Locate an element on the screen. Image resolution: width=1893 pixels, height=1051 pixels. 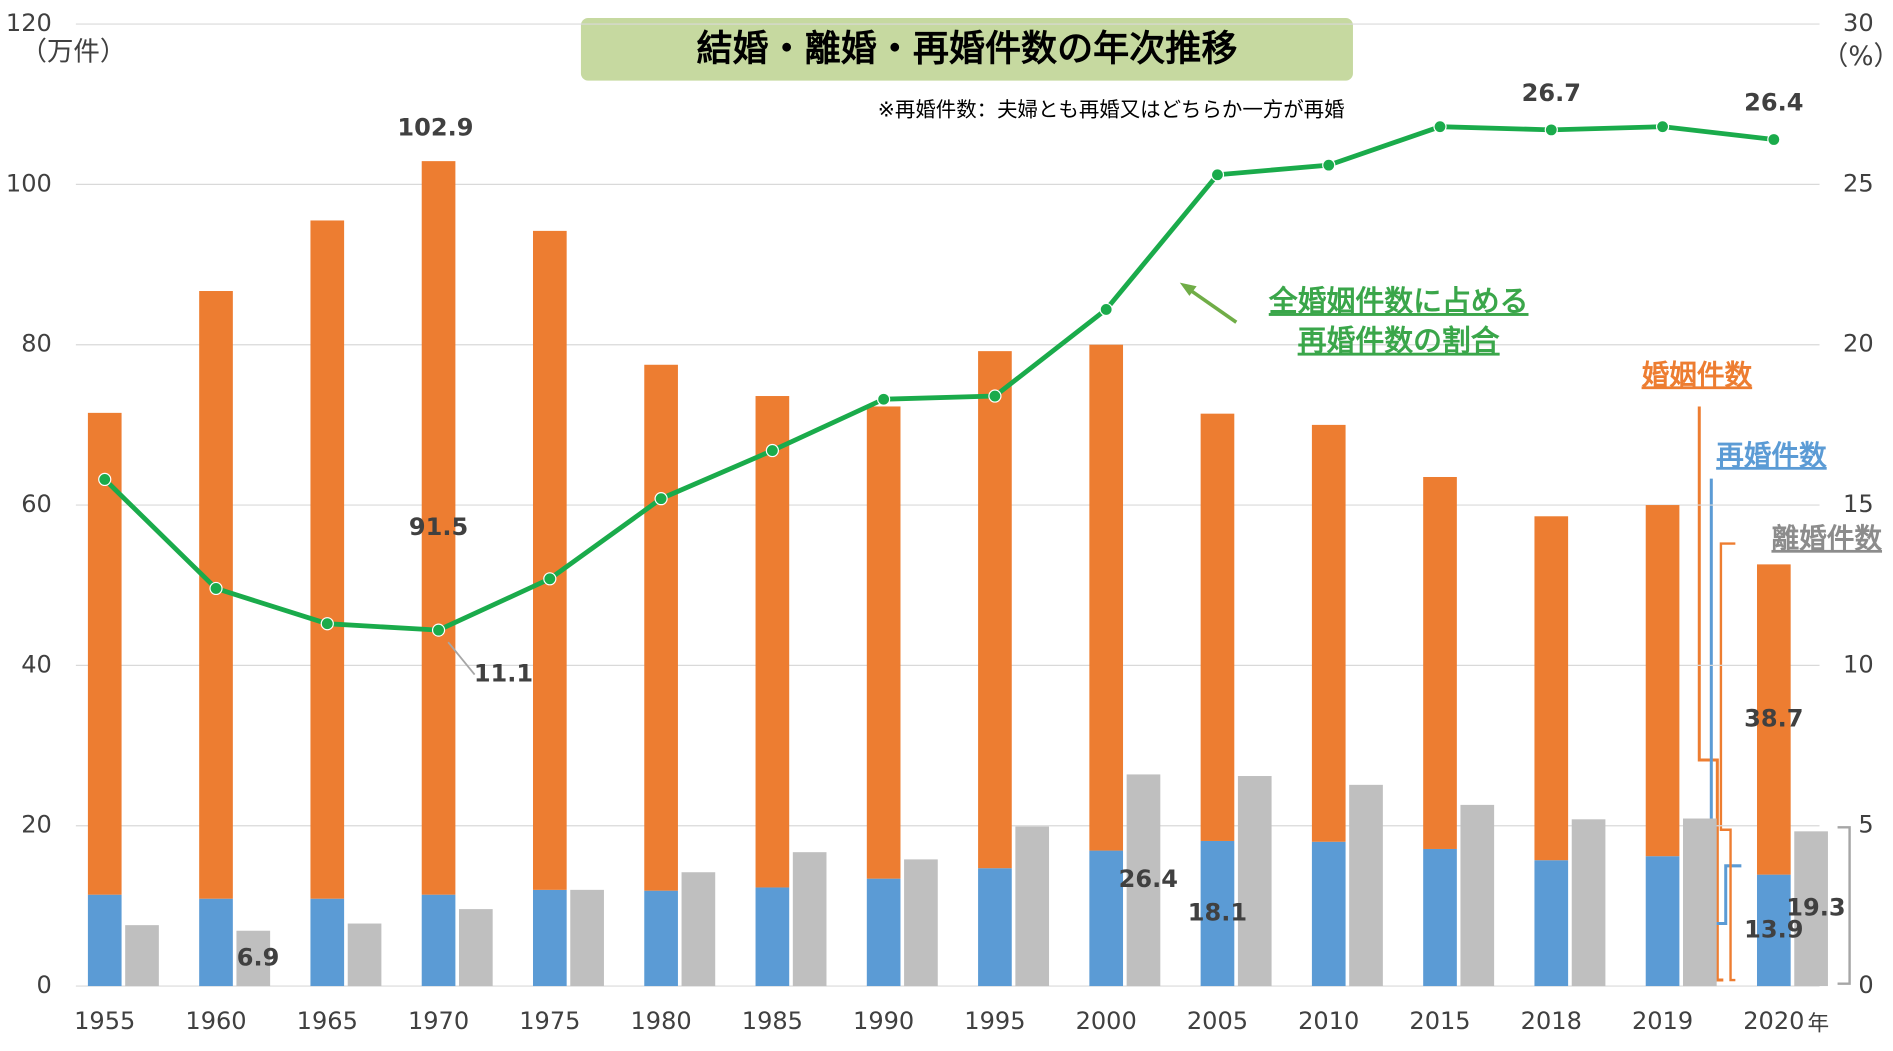
x-tick-label: 2000 is located at coordinates (1106, 1021).